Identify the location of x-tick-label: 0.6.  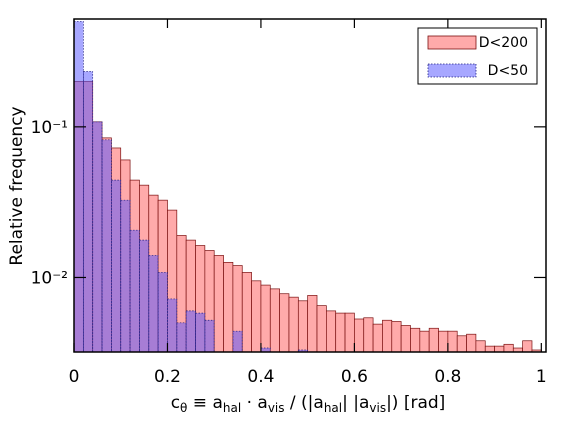
(354, 377).